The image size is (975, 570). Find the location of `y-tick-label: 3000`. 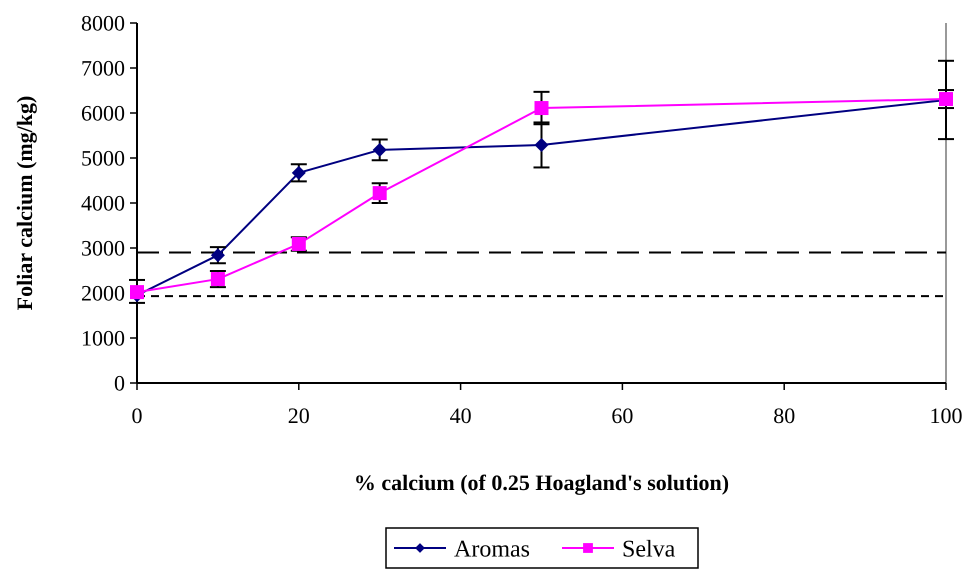

y-tick-label: 3000 is located at coordinates (103, 248).